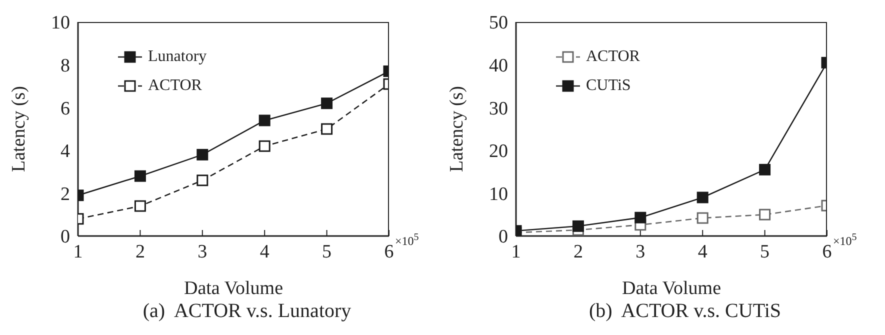 The image size is (885, 335). What do you see at coordinates (247, 311) in the screenshot?
I see `text: (a) ACTOR v.s. Lunatory` at bounding box center [247, 311].